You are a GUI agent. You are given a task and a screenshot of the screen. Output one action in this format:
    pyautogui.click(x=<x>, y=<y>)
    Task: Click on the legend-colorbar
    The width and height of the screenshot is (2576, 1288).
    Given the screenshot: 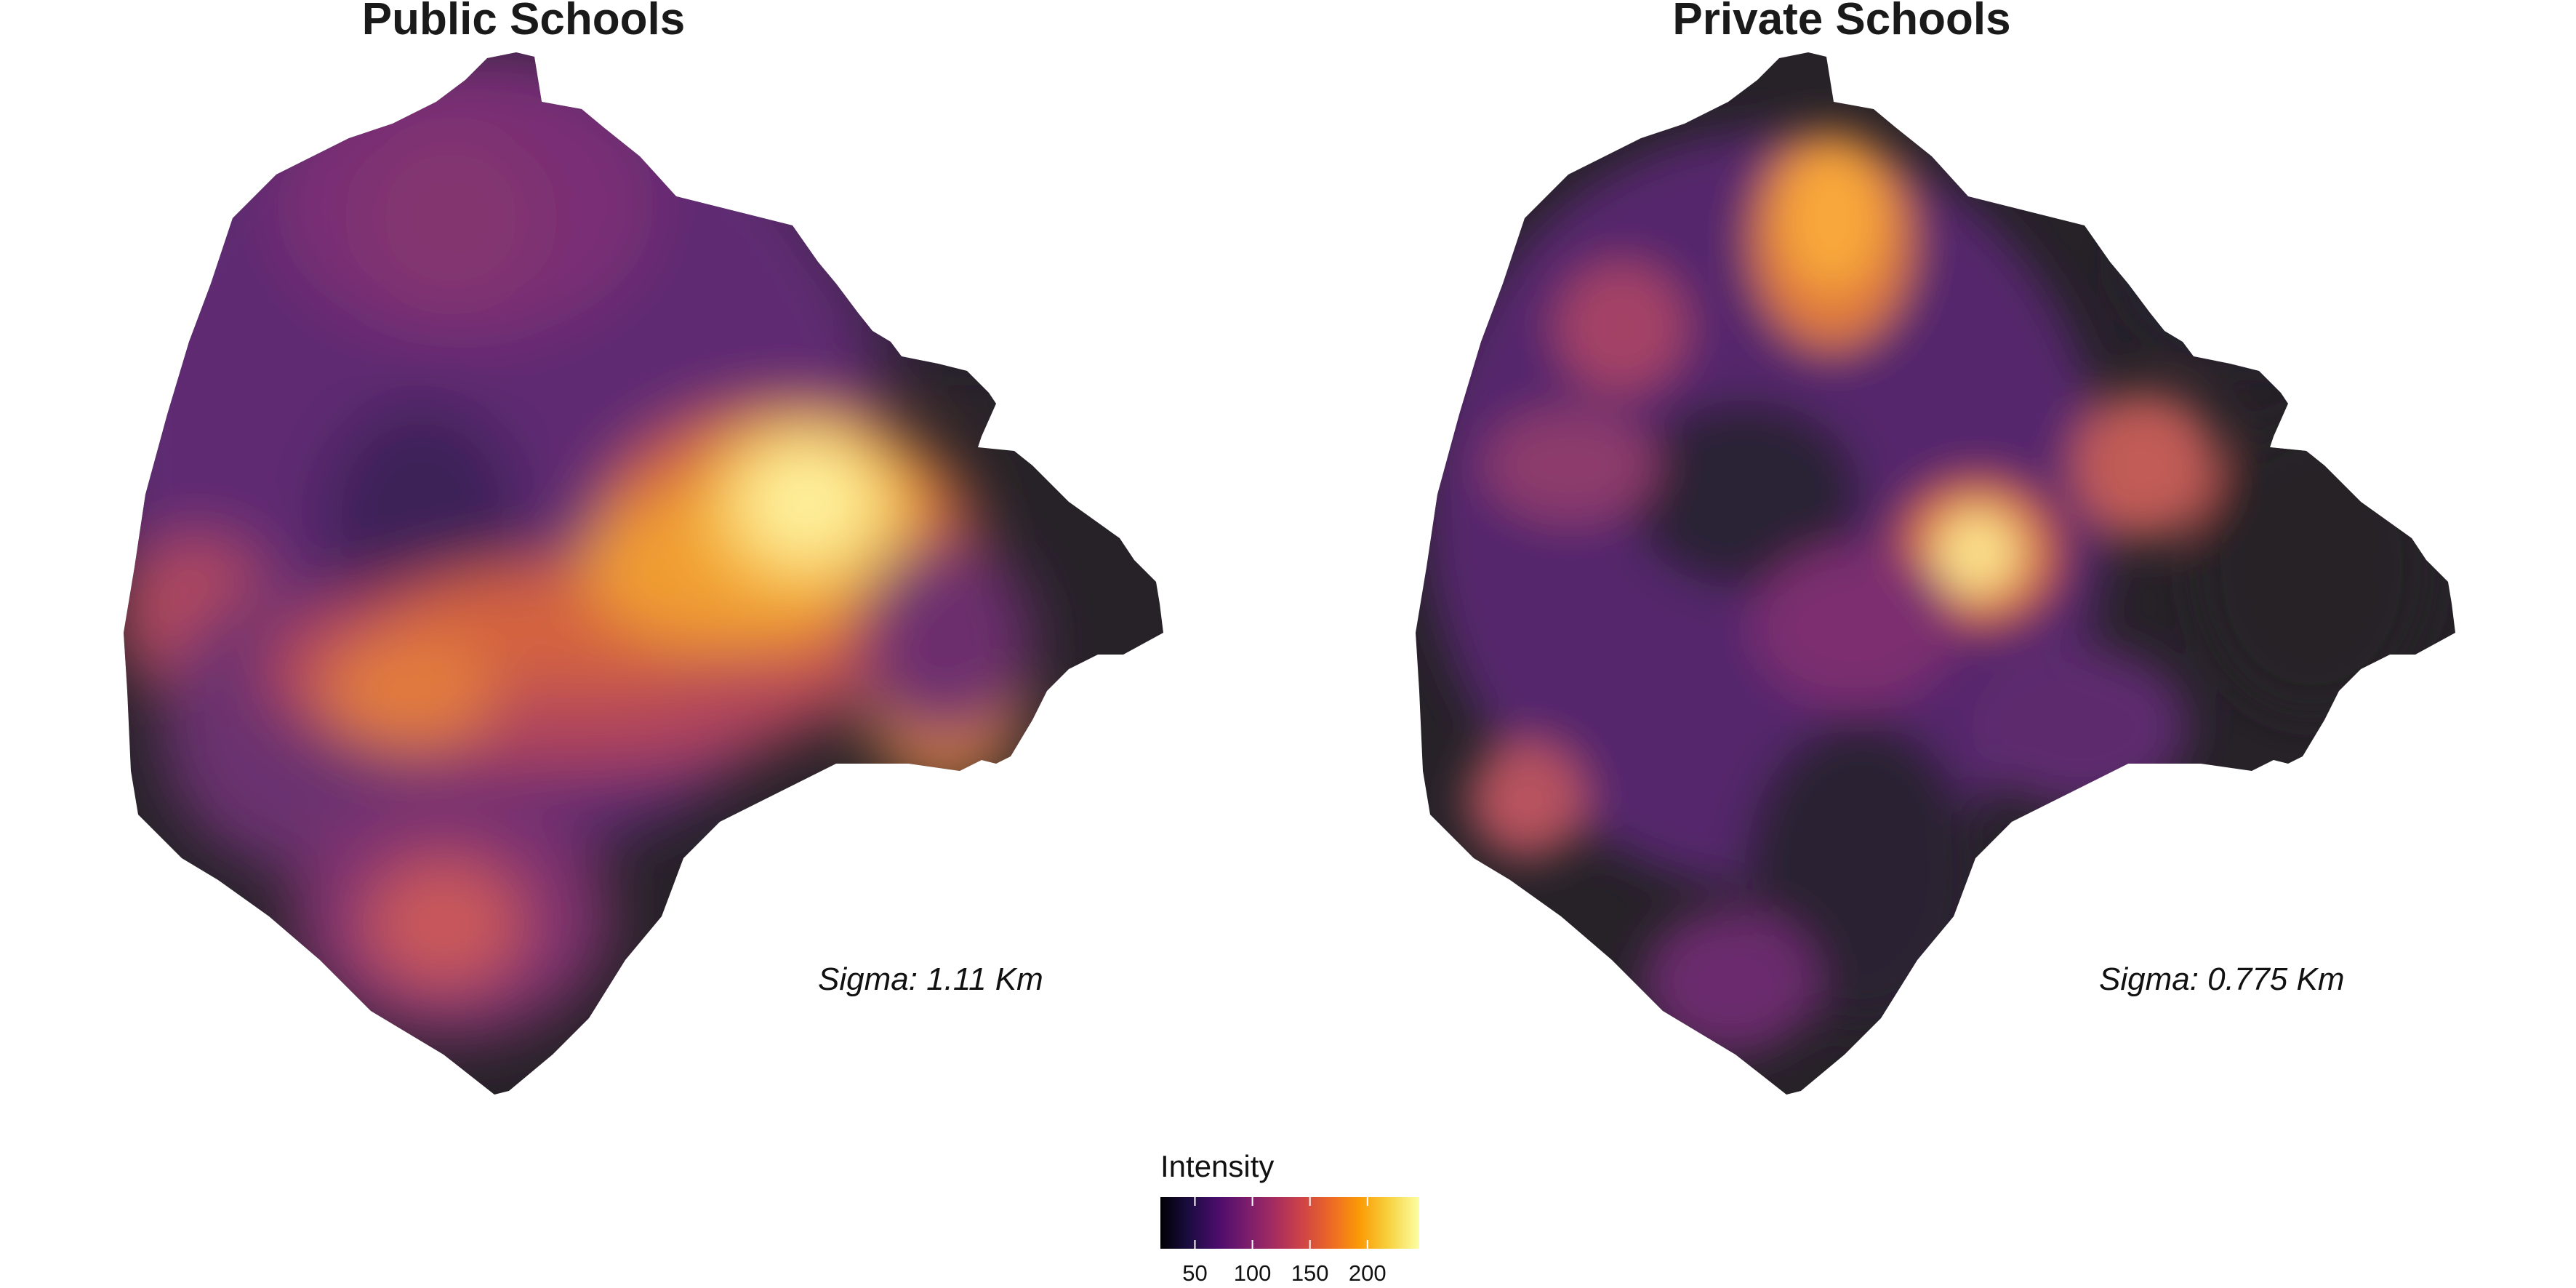 What is the action you would take?
    pyautogui.click(x=1289, y=1223)
    